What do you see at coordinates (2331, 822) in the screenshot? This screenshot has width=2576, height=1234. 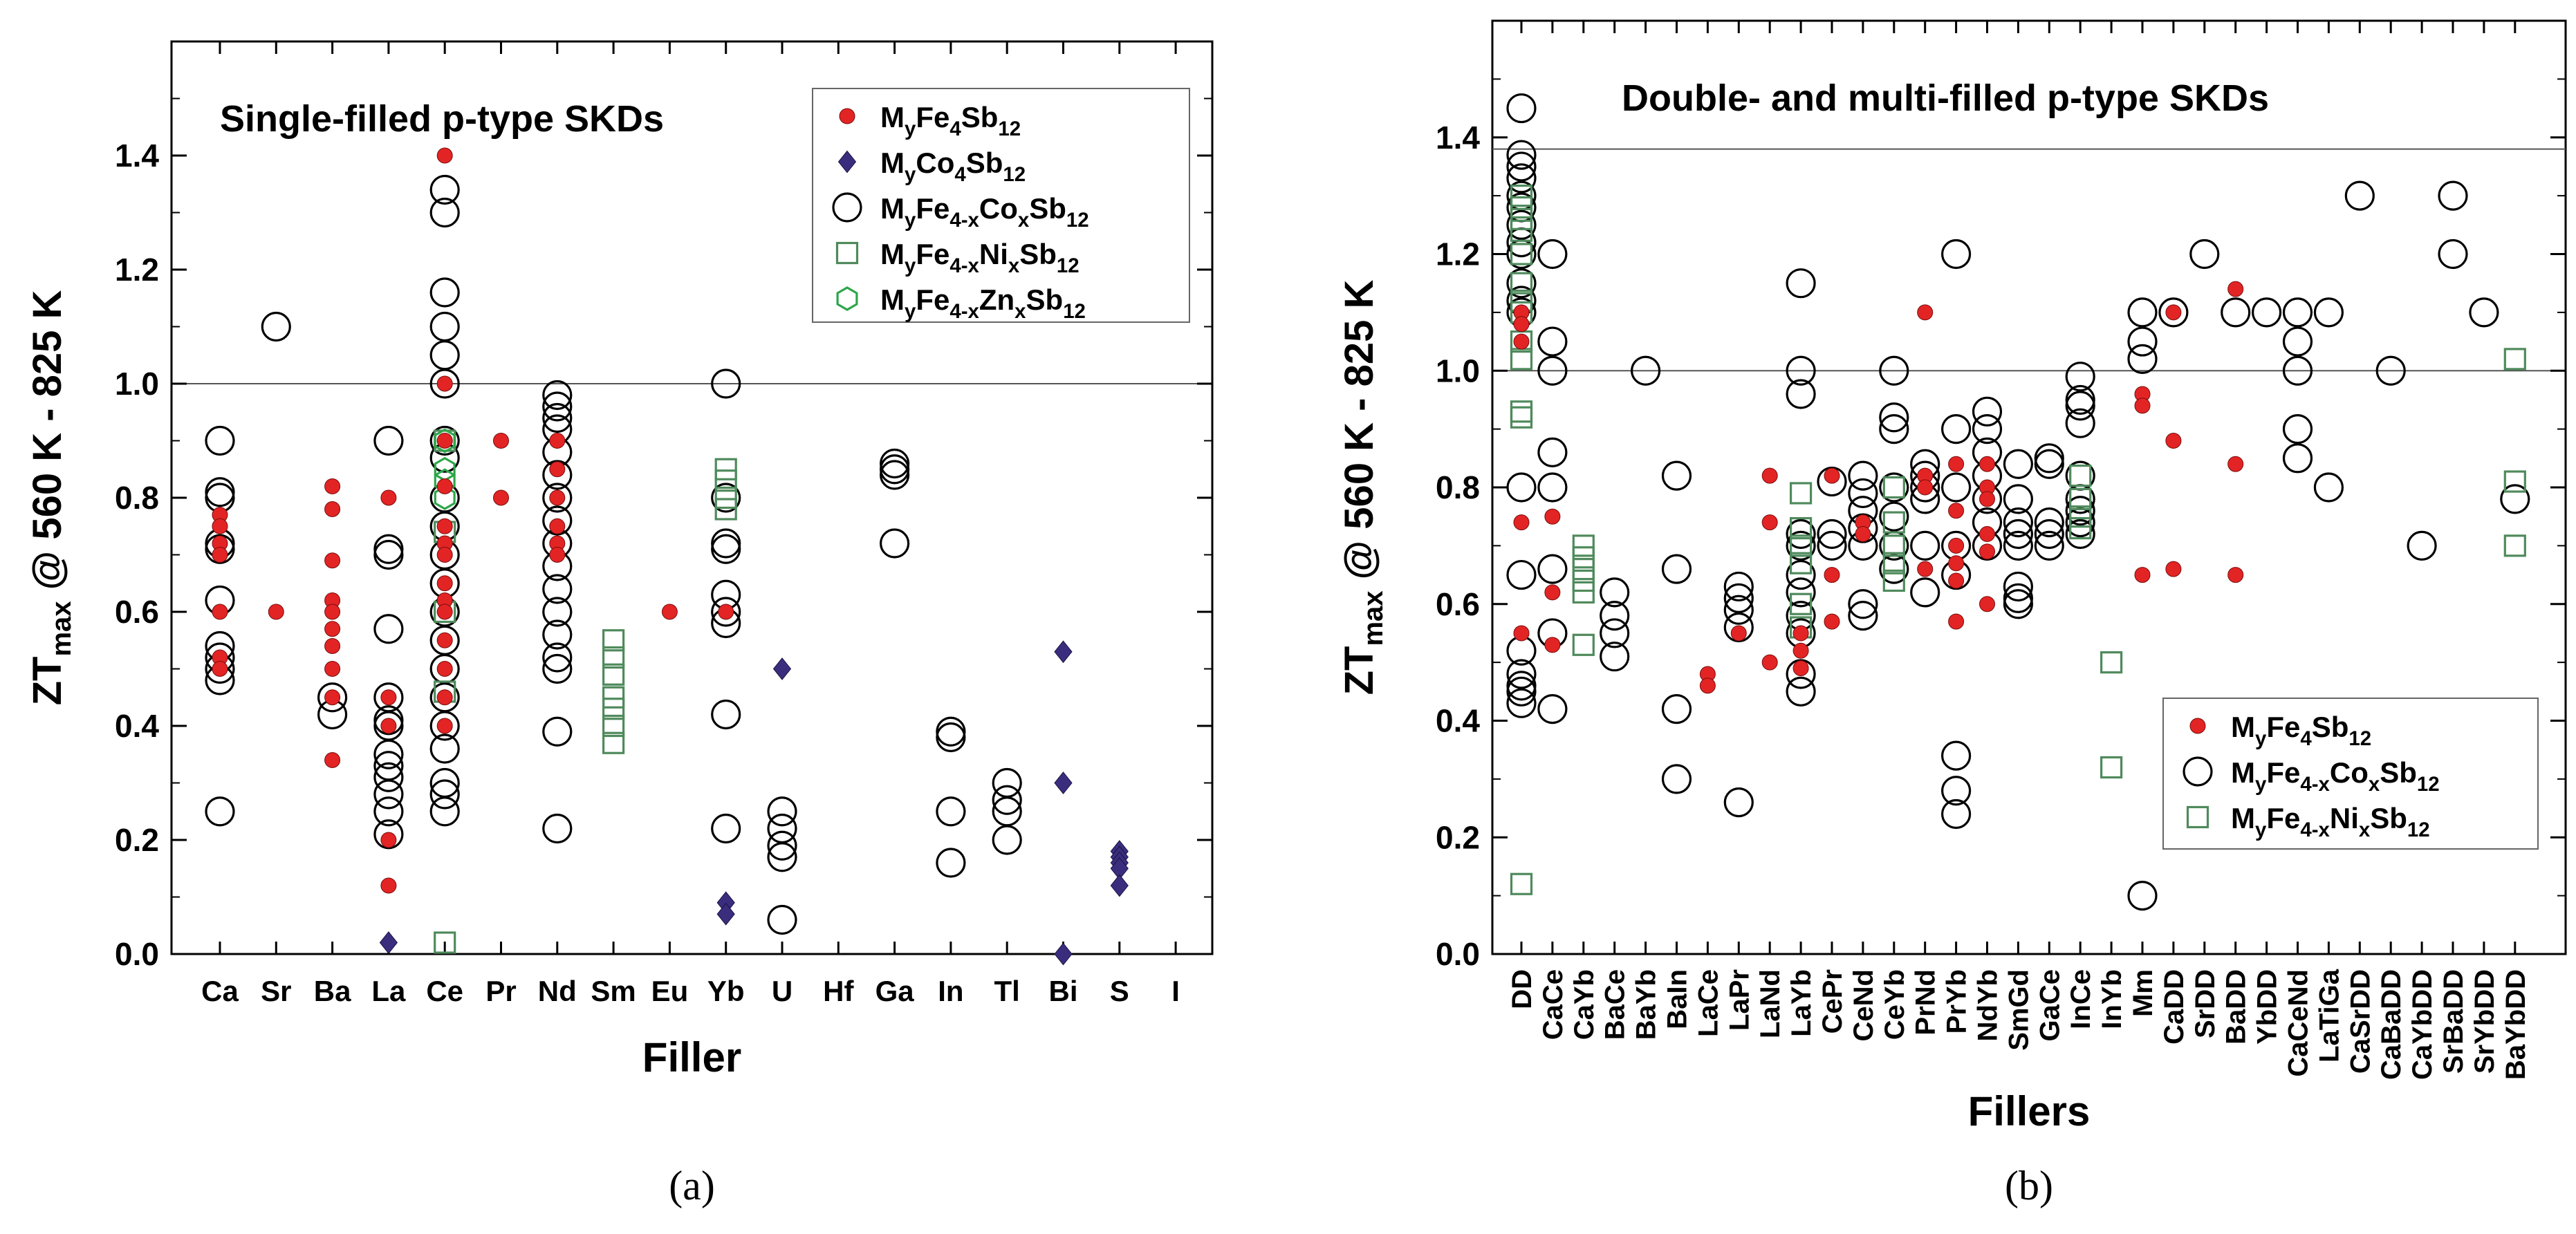 I see `b-legend-label-2: MyFe4-xNixSb12` at bounding box center [2331, 822].